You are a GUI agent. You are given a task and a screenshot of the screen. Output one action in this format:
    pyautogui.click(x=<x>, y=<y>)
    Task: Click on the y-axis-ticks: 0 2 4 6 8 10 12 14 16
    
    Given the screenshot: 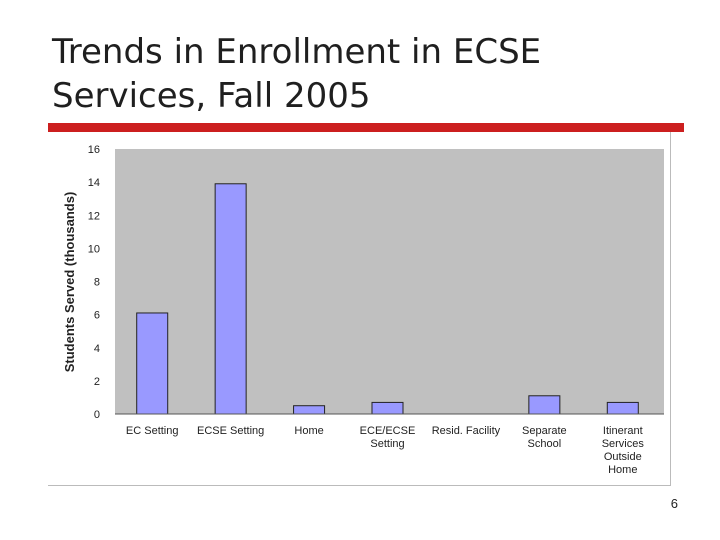 What is the action you would take?
    pyautogui.click(x=94, y=282)
    